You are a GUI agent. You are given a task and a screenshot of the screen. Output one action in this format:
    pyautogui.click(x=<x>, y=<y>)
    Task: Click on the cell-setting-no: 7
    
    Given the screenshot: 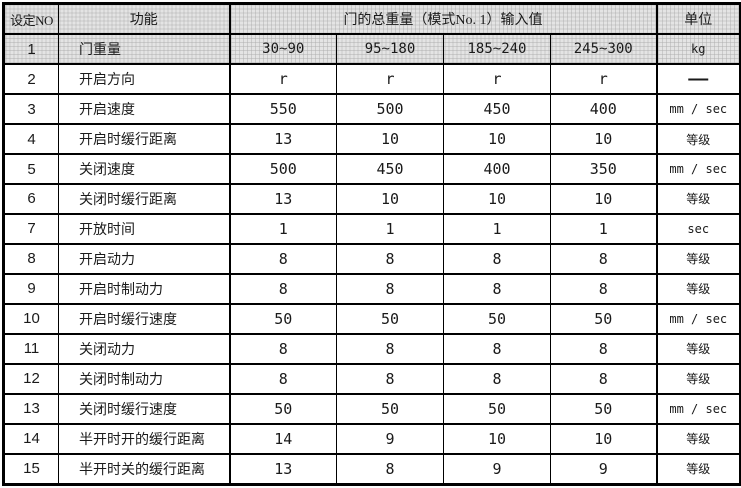 What is the action you would take?
    pyautogui.click(x=31, y=228)
    